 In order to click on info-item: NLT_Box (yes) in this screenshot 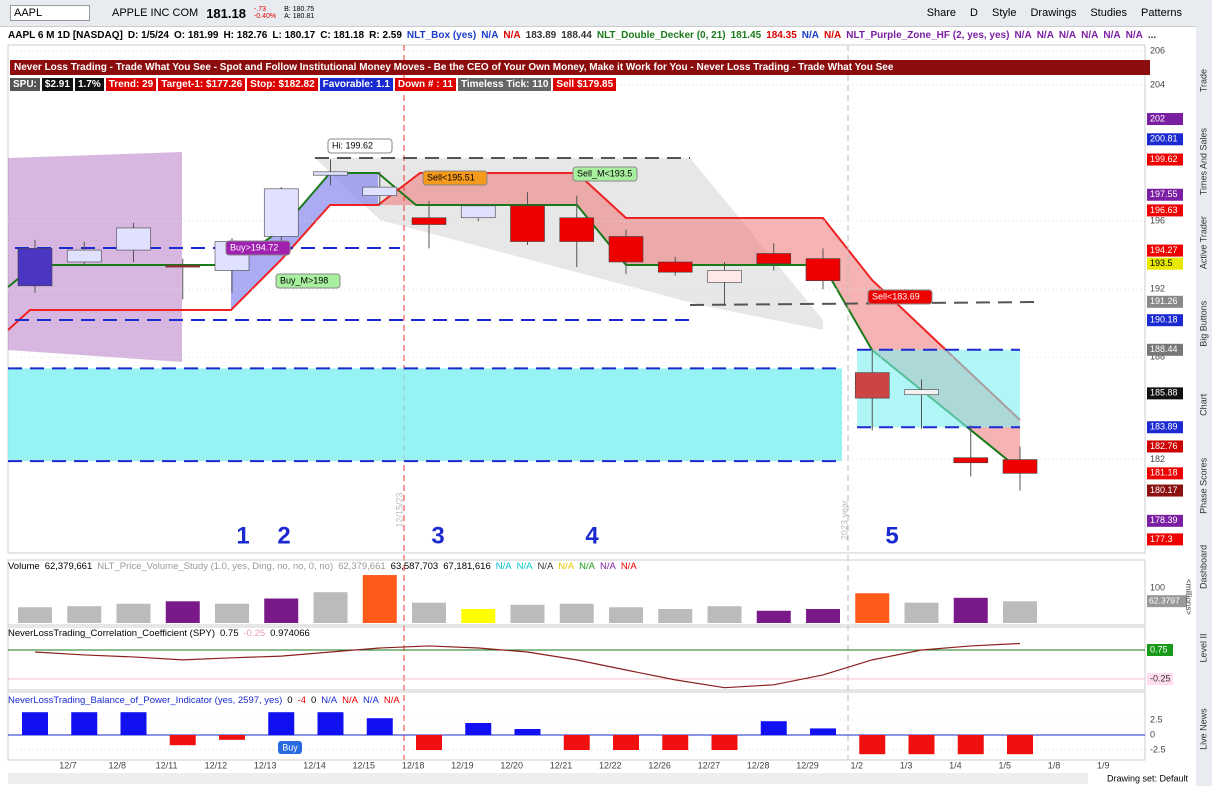, I will do `click(441, 35)`.